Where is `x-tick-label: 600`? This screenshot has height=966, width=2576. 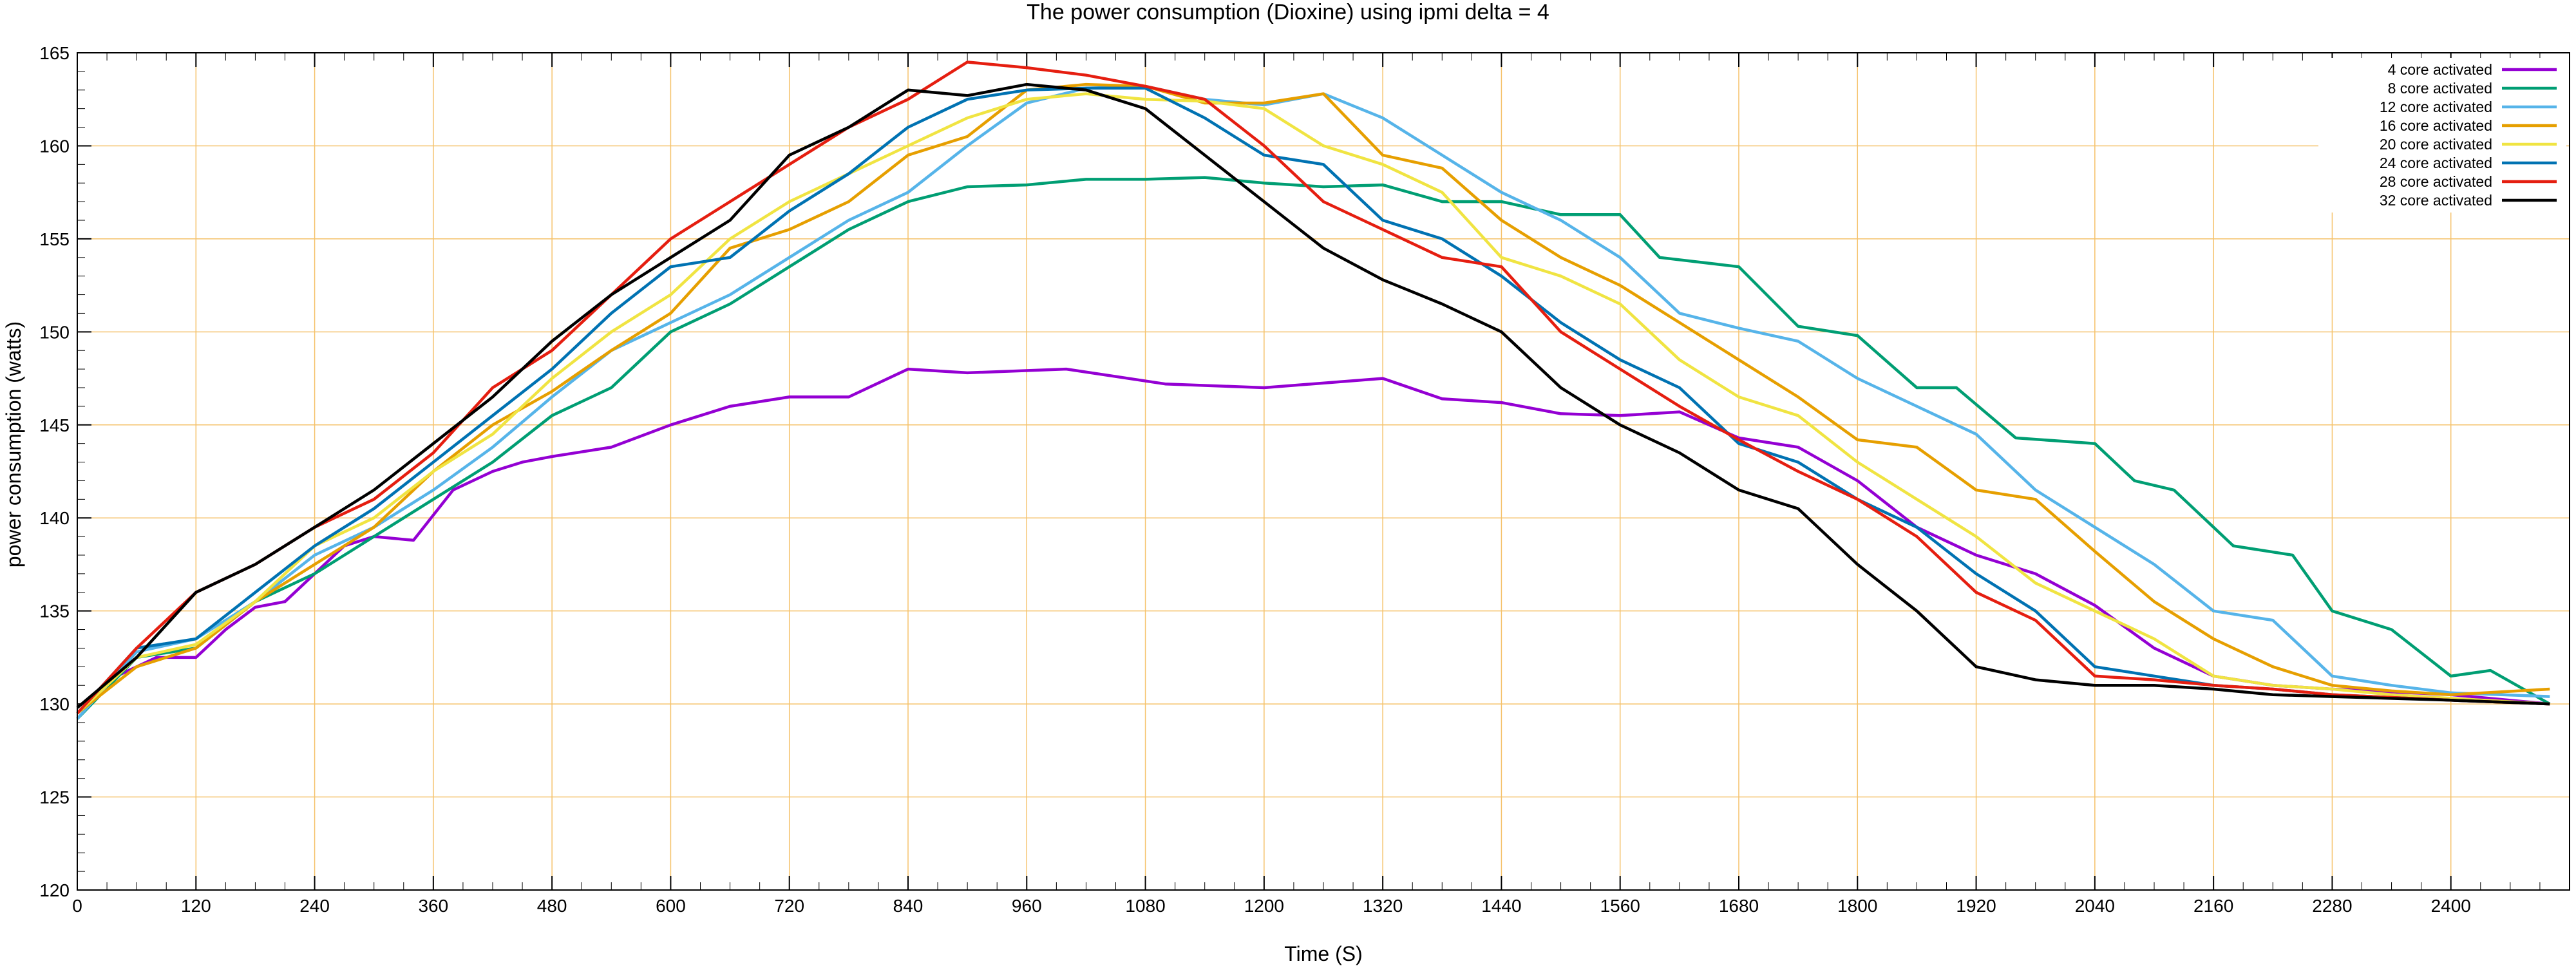 x-tick-label: 600 is located at coordinates (671, 906).